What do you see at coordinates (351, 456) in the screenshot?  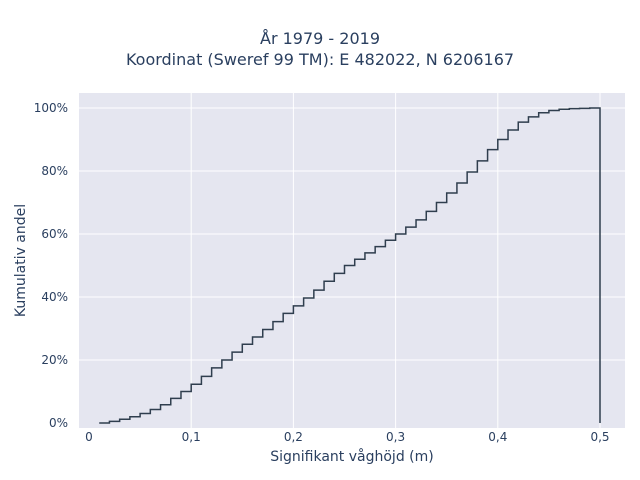 I see `x-axis-label: Signifikant våghöjd (m)` at bounding box center [351, 456].